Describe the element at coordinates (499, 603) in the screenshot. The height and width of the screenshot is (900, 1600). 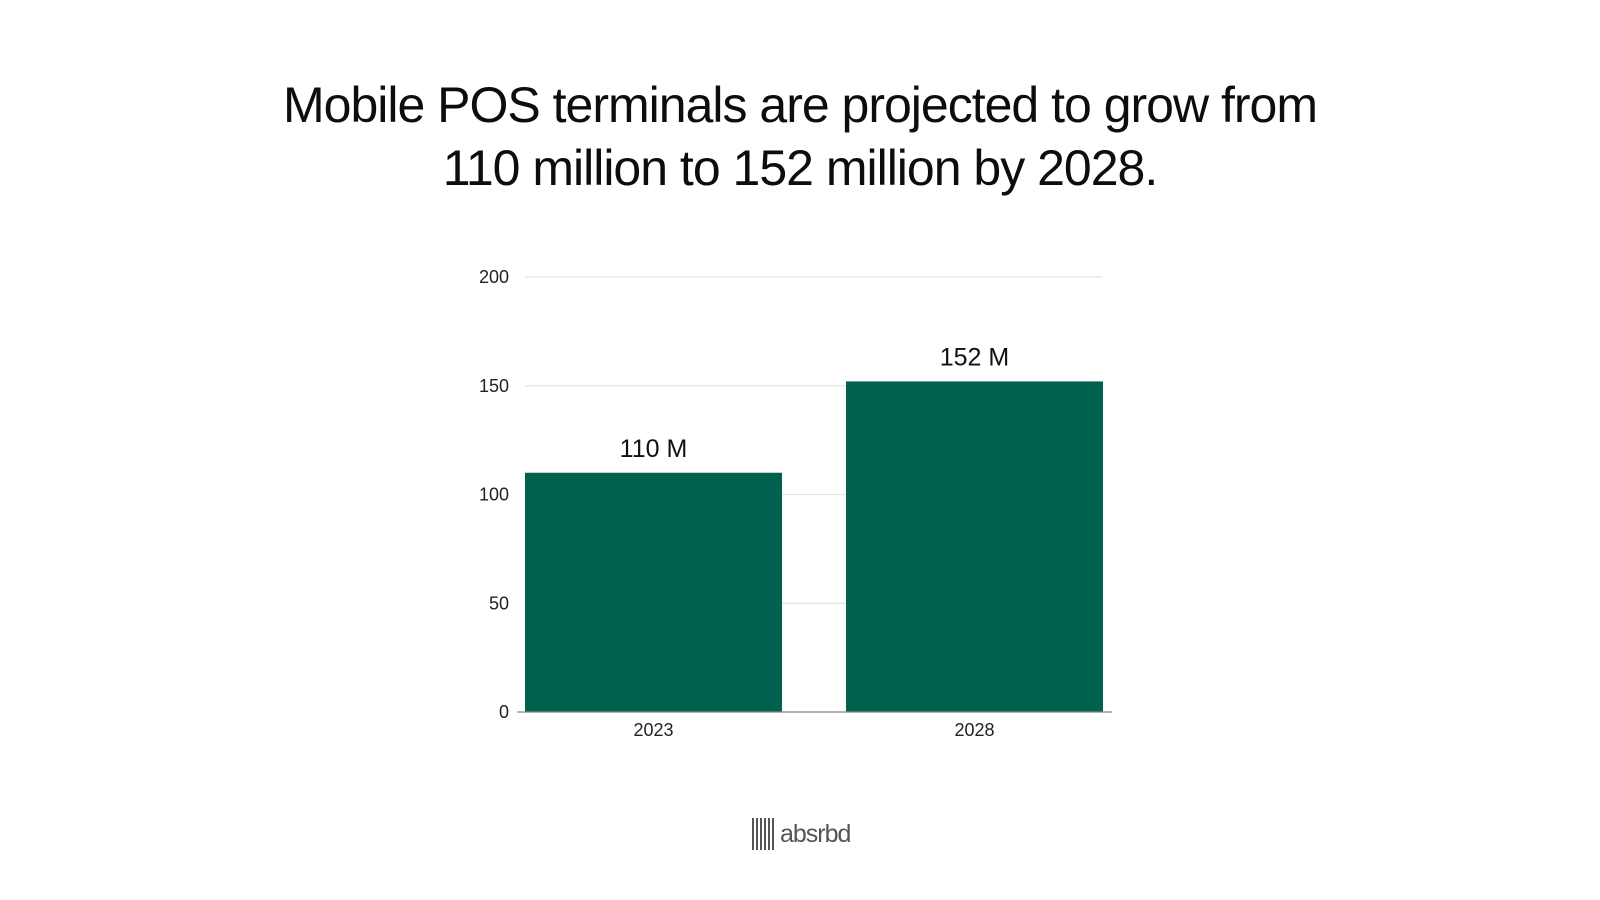
I see `y-tick-label: 50` at that location.